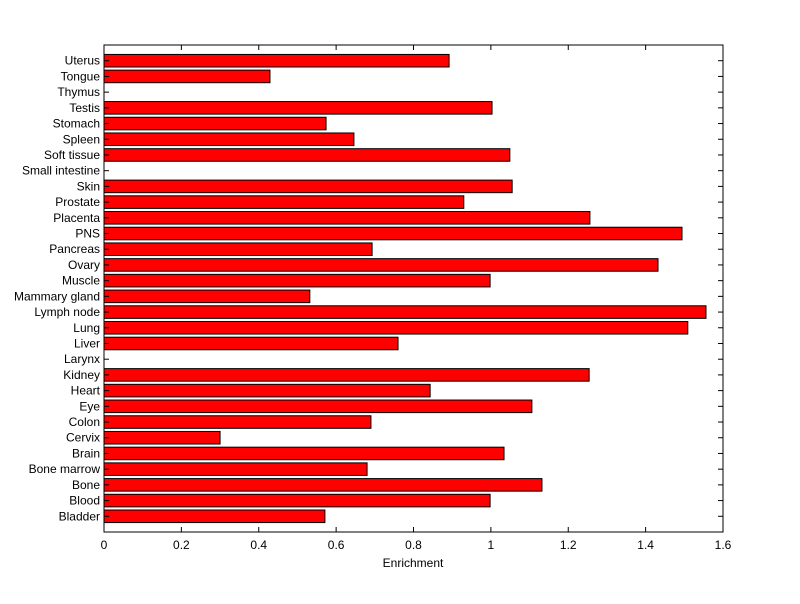 The height and width of the screenshot is (604, 800). Describe the element at coordinates (413, 563) in the screenshot. I see `x-axis-label: Enrichment` at that location.